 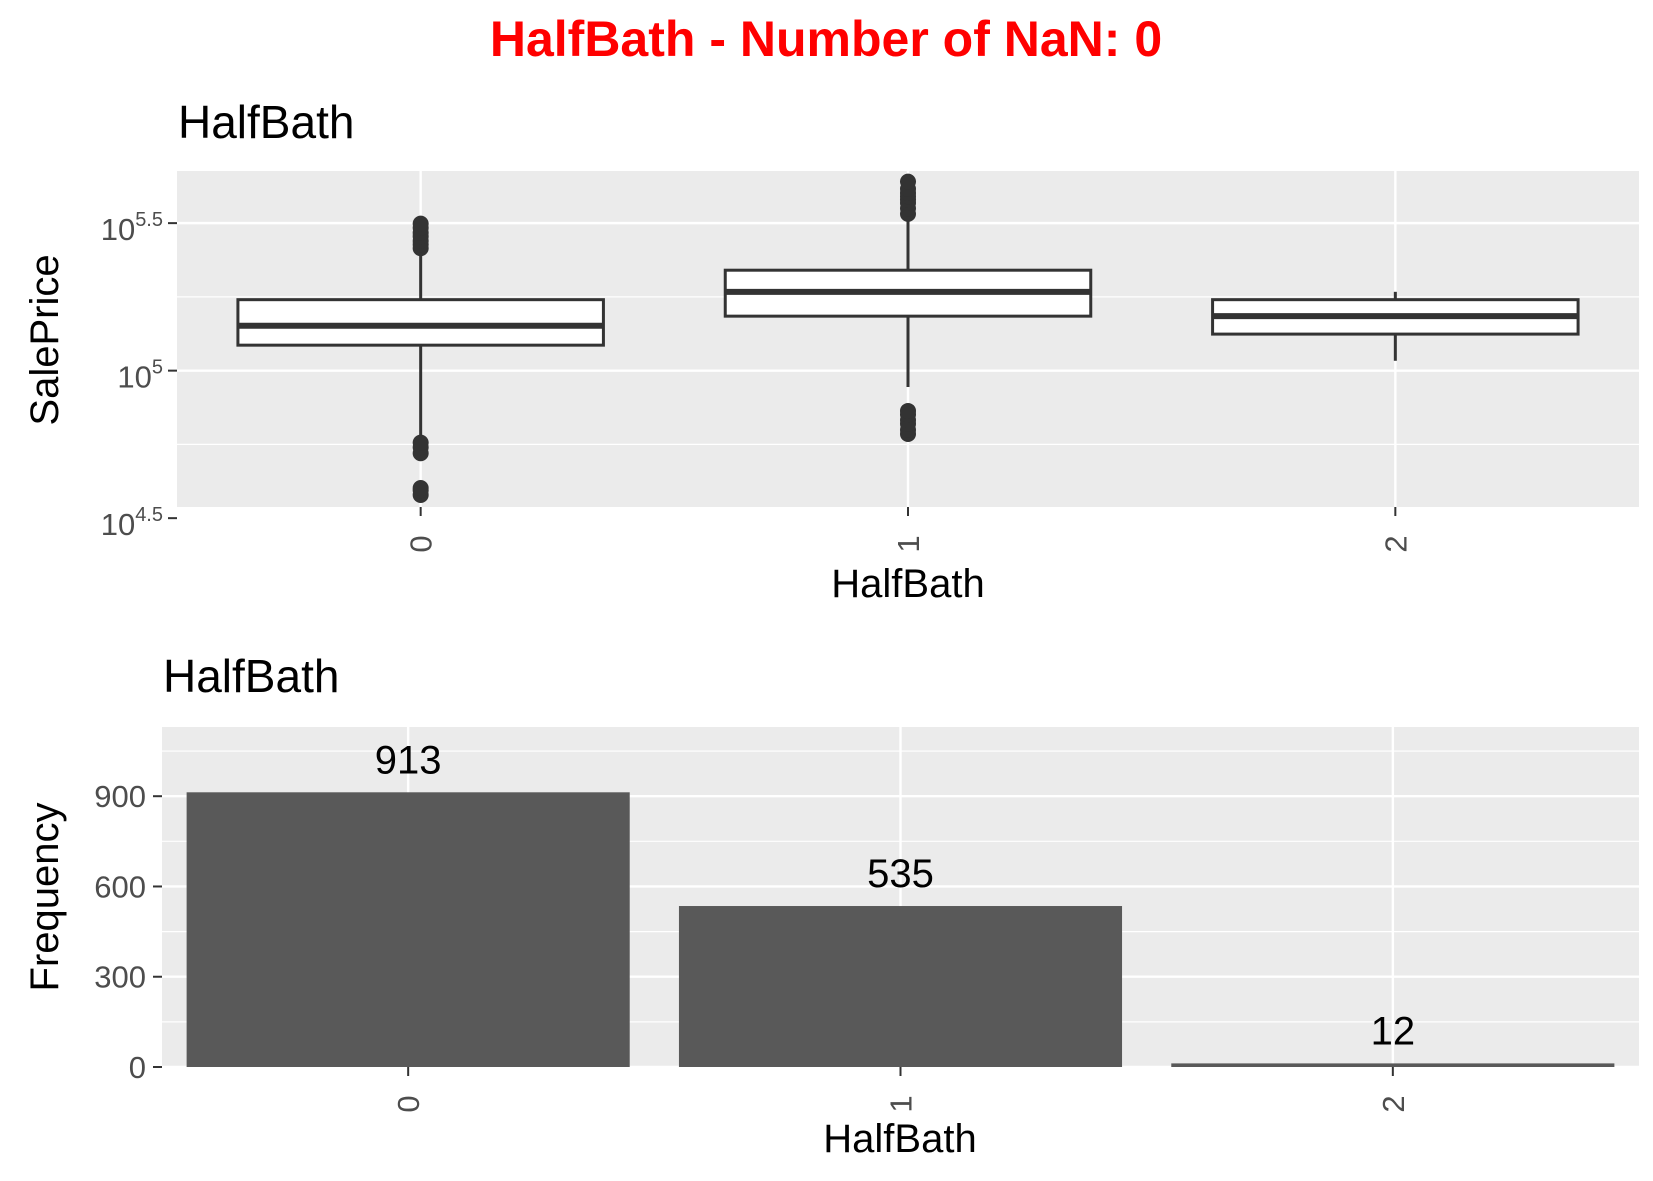 I want to click on boxplot-x-tick-label: 2, so click(x=1395, y=543).